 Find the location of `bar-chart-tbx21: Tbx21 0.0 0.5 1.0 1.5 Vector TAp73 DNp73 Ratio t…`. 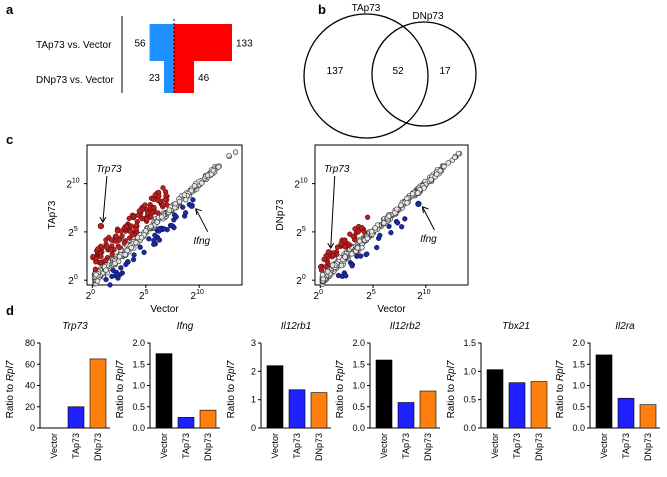

bar-chart-tbx21: Tbx21 0.0 0.5 1.0 1.5 Vector TAp73 DNp73 Ratio t… is located at coordinates (498, 391).